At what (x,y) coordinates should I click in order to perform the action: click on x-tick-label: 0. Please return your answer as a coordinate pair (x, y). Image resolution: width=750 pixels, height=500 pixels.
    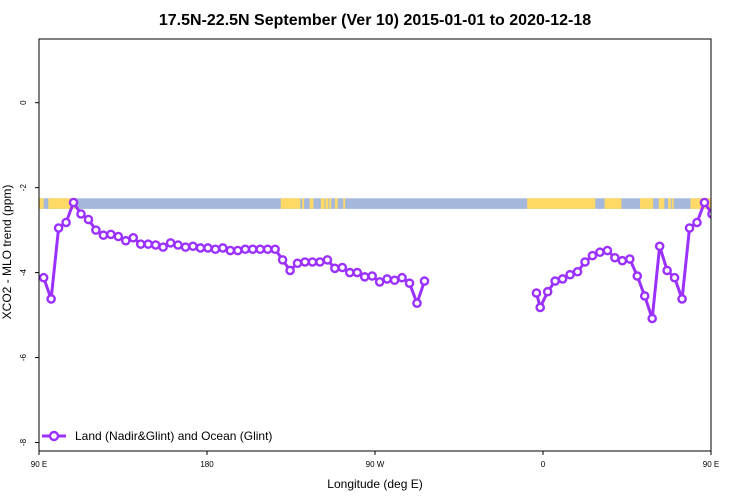
    Looking at the image, I should click on (543, 464).